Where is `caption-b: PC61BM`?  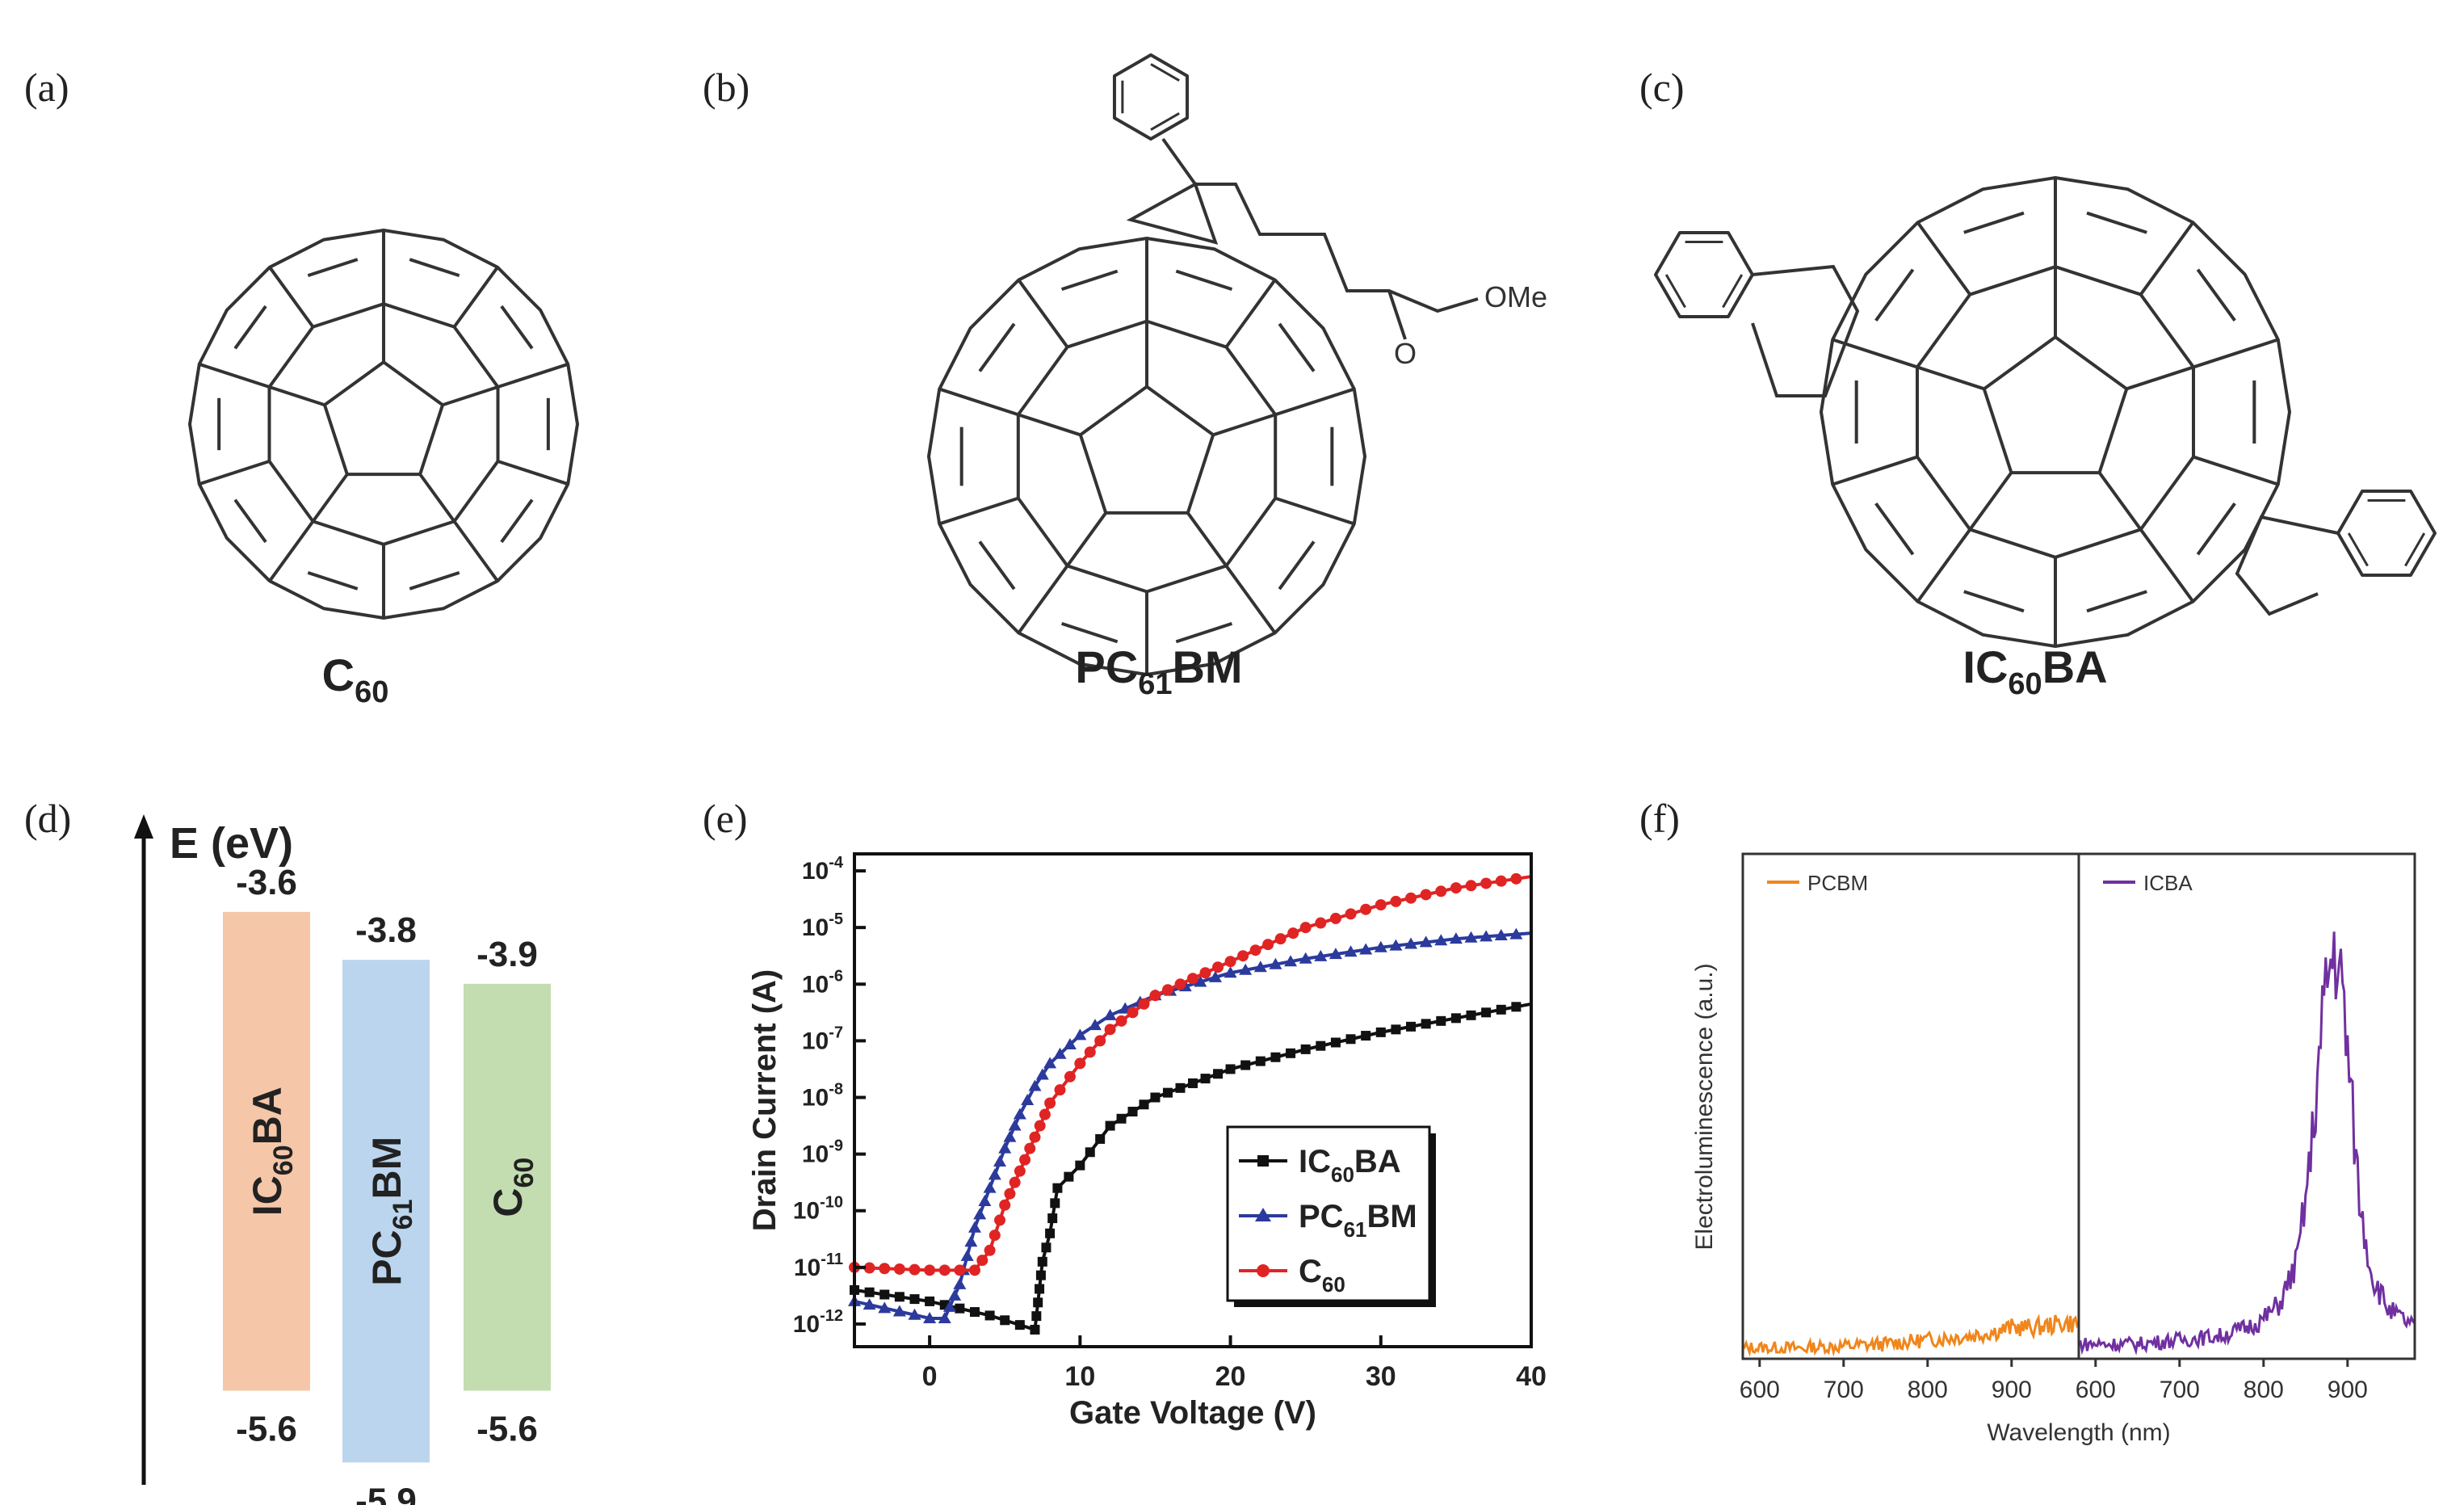 caption-b: PC61BM is located at coordinates (1158, 671).